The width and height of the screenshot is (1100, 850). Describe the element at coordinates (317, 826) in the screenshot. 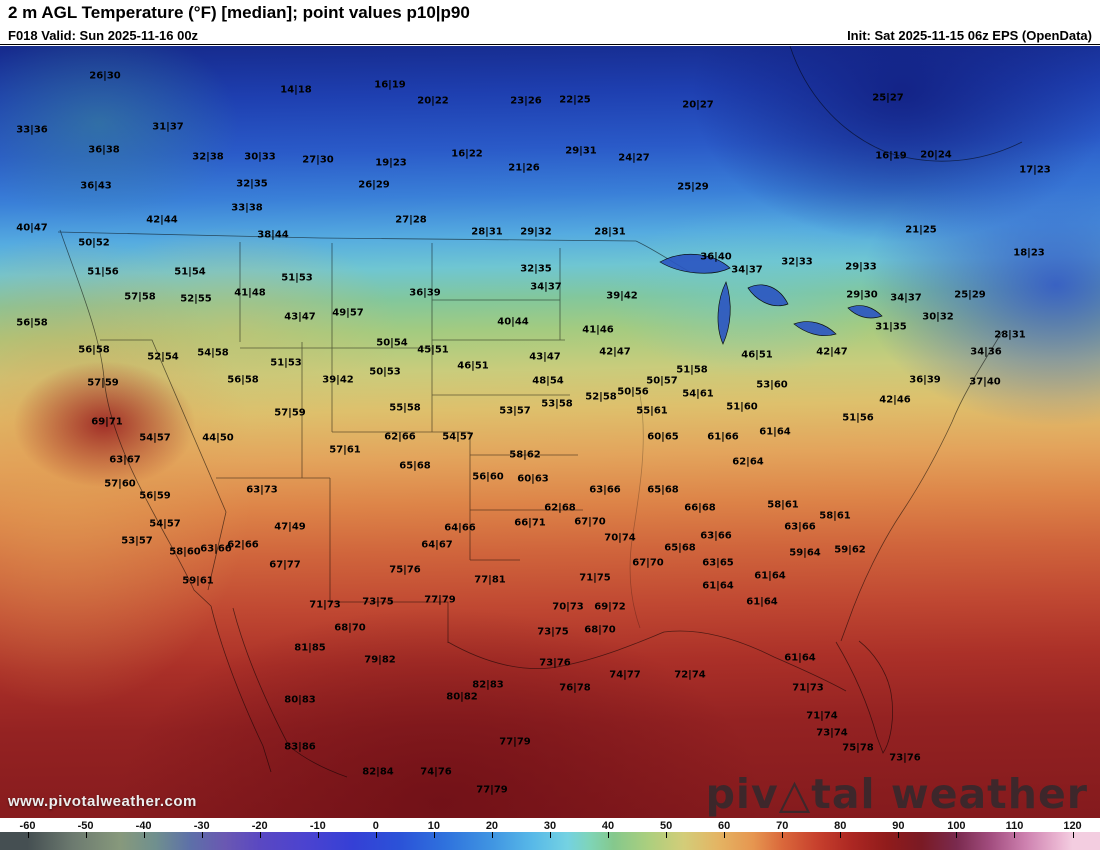

I see `colorbar-tick-label: -10` at that location.